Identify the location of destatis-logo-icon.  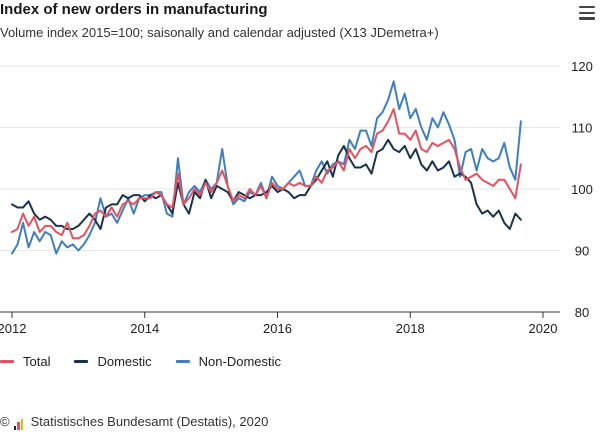
(19, 422).